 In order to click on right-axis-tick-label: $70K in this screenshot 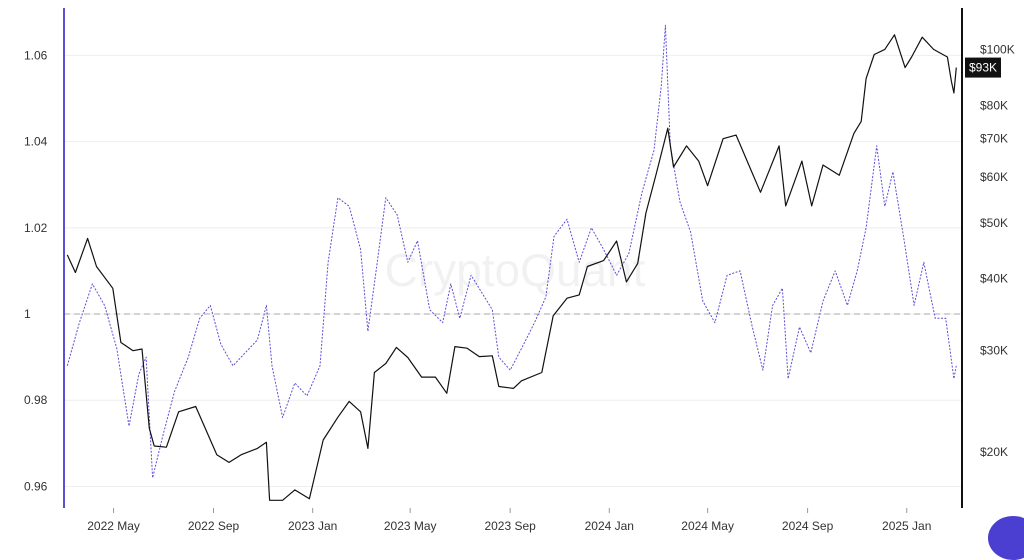, I will do `click(994, 139)`.